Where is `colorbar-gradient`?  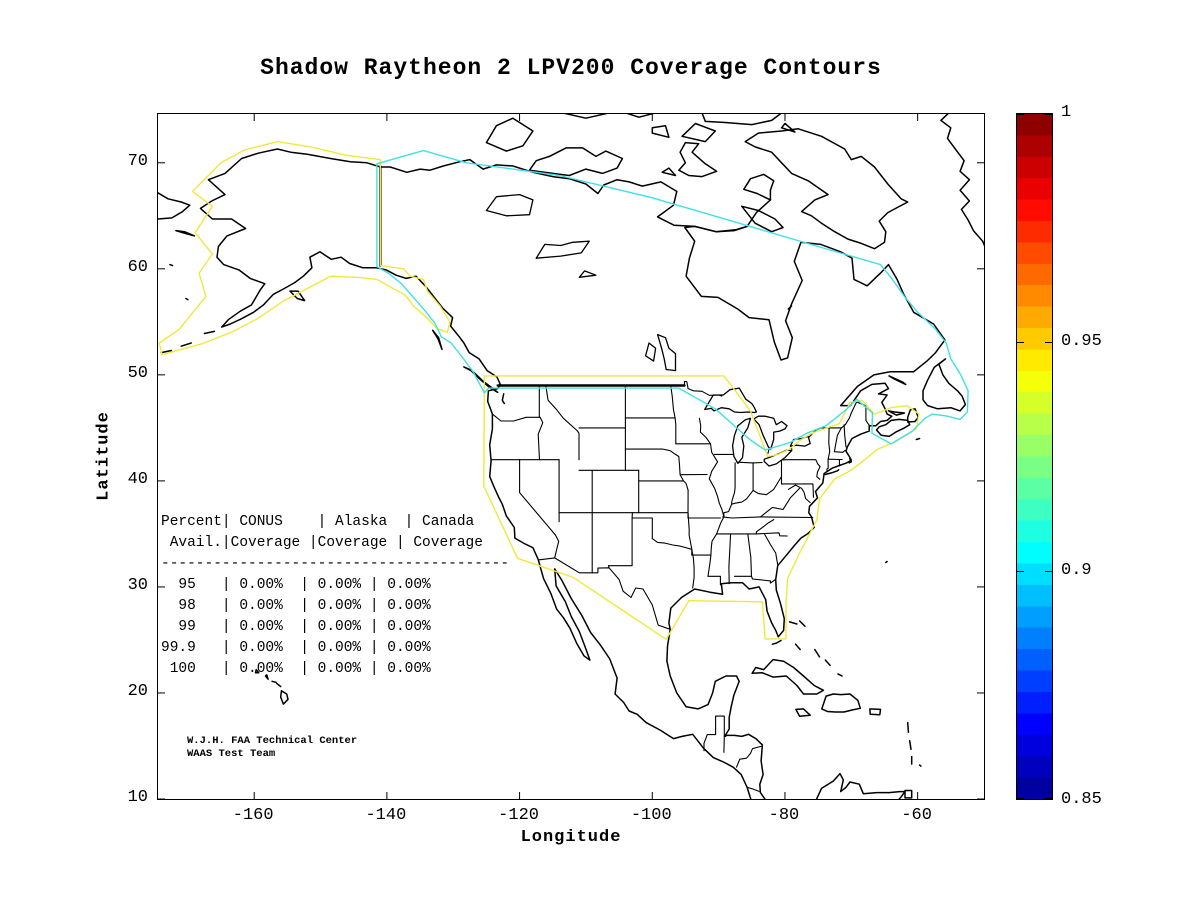
colorbar-gradient is located at coordinates (1034, 456).